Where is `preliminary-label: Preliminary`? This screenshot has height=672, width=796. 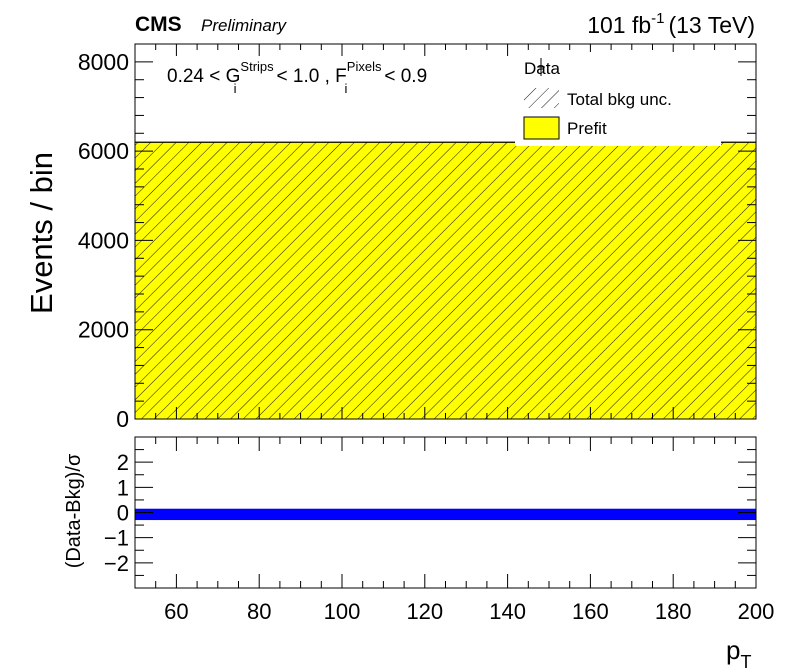 preliminary-label: Preliminary is located at coordinates (244, 25).